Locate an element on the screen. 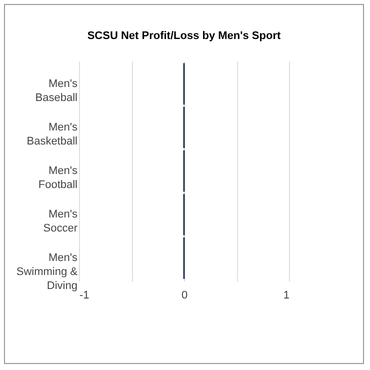  x-tick-label: 1 is located at coordinates (286, 296).